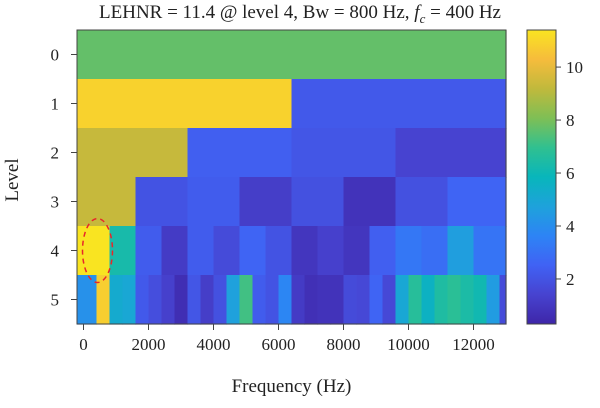 The image size is (600, 408). I want to click on colorbar-bar, so click(541, 177).